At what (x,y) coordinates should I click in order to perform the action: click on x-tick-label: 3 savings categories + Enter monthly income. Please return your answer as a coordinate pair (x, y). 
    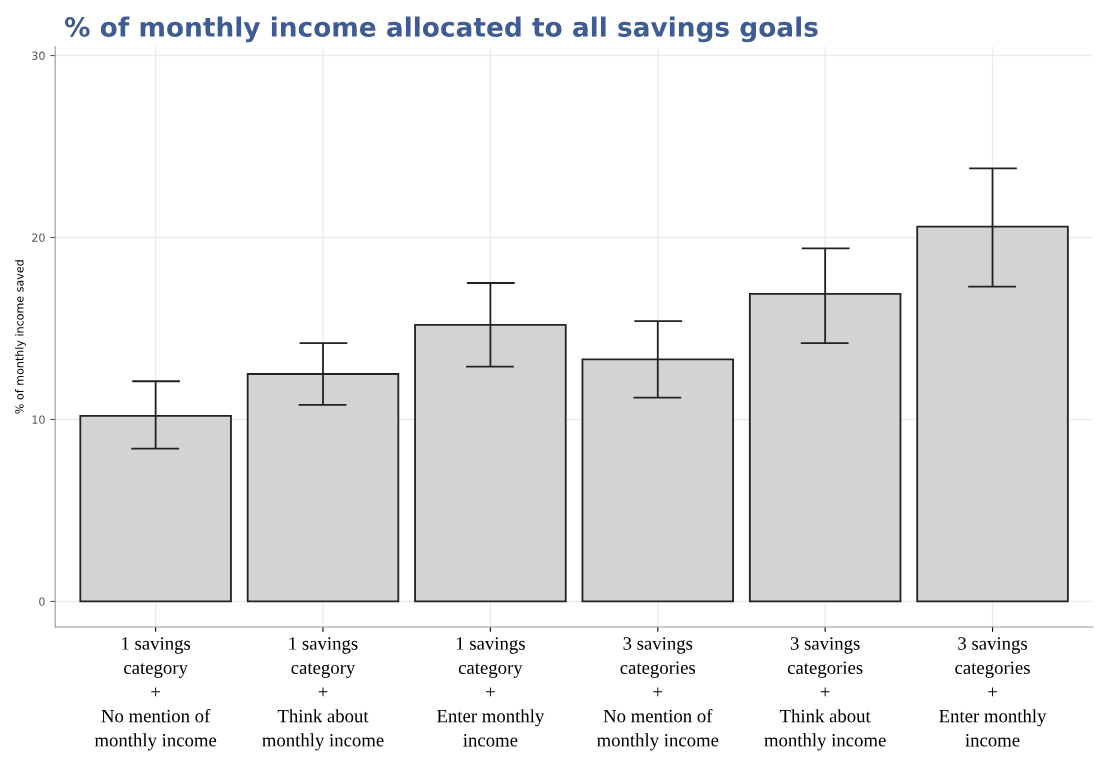
    Looking at the image, I should click on (993, 692).